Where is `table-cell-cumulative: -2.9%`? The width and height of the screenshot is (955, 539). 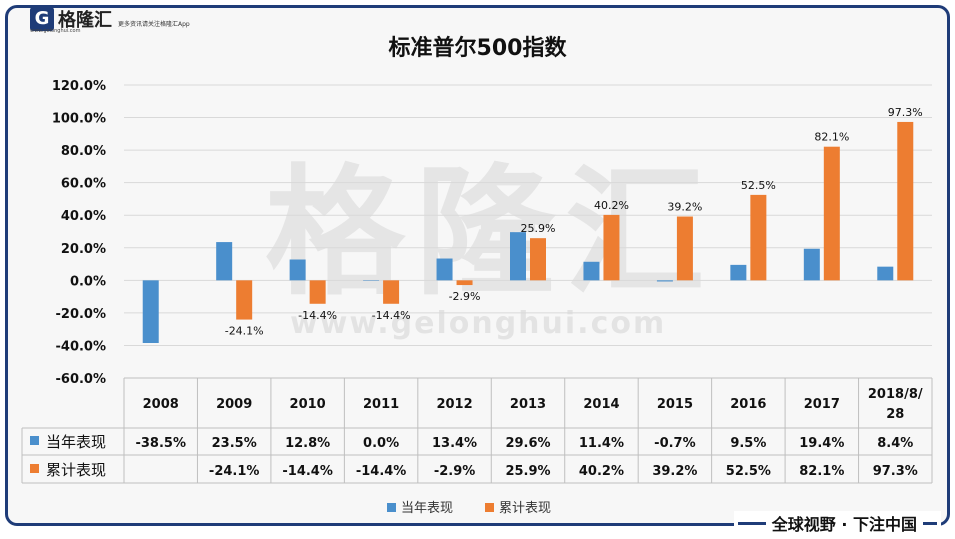 table-cell-cumulative: -2.9% is located at coordinates (454, 471).